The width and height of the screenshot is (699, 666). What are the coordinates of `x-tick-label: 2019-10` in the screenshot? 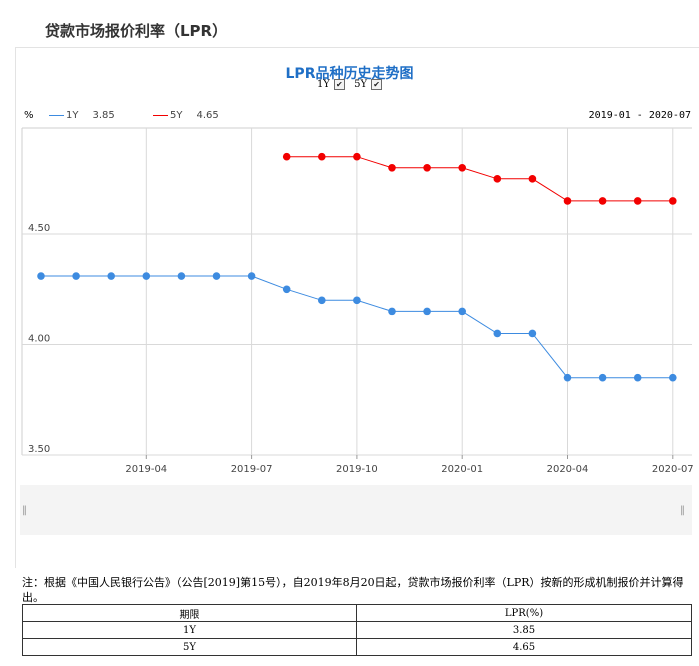 It's located at (357, 469).